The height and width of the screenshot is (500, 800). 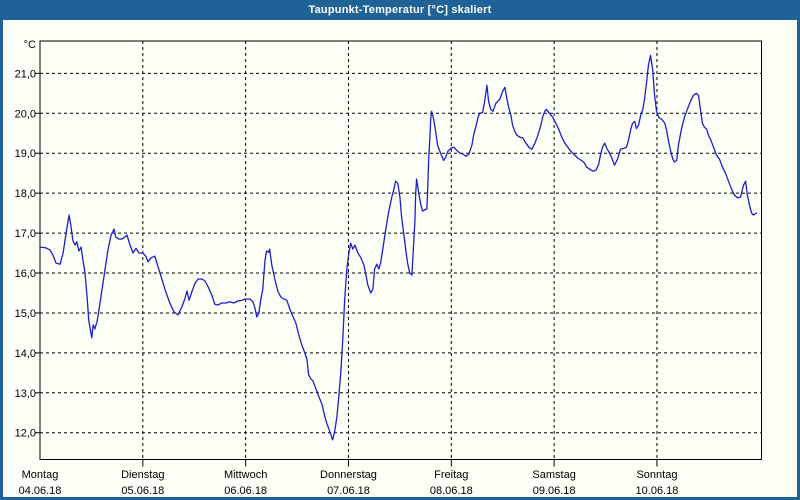 What do you see at coordinates (348, 491) in the screenshot?
I see `day-date-label: 07.06.18` at bounding box center [348, 491].